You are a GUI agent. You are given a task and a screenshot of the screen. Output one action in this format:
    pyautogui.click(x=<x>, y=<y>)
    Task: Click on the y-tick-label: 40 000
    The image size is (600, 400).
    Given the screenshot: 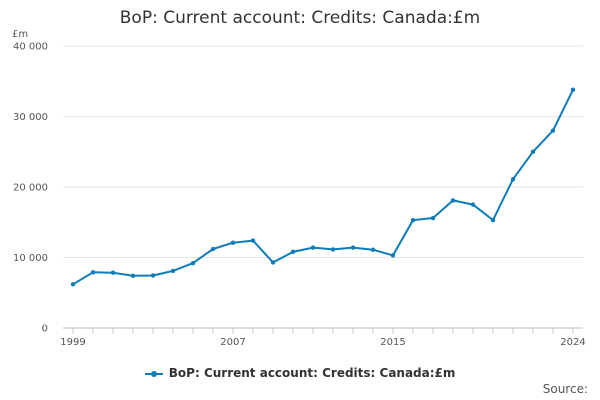 What is the action you would take?
    pyautogui.click(x=30, y=47)
    